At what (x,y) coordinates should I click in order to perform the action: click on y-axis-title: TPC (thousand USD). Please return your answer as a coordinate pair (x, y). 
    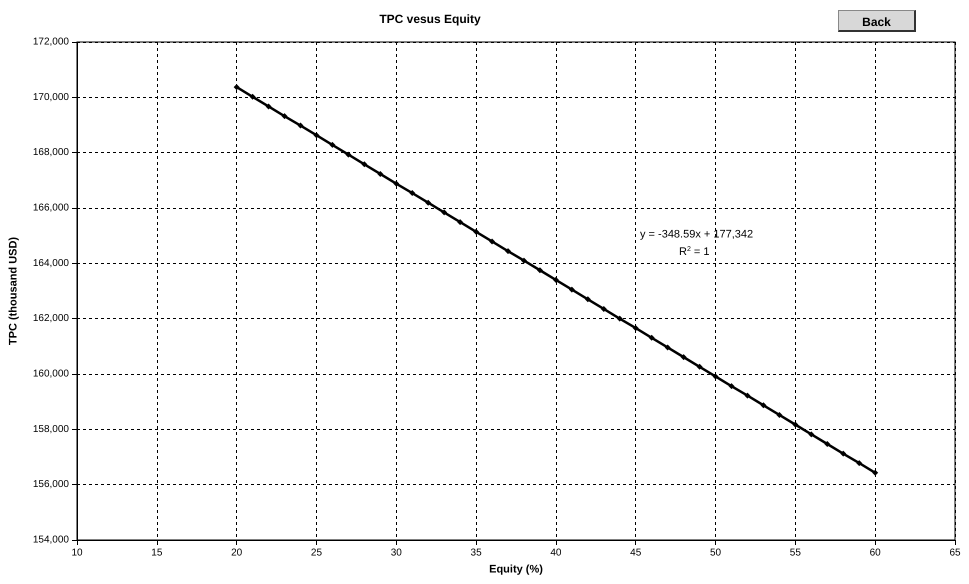
    Looking at the image, I should click on (14, 291).